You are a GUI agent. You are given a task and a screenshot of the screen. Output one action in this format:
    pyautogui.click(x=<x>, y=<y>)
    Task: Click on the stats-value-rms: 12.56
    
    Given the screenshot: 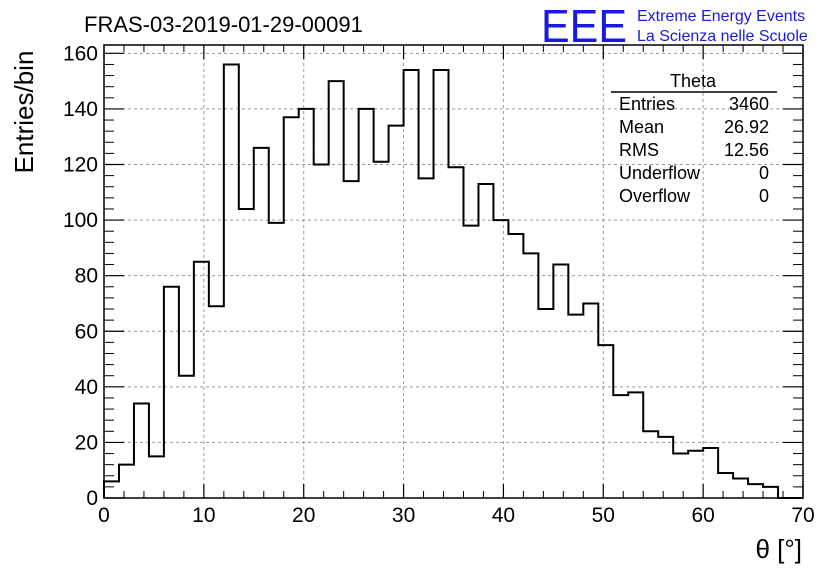 What is the action you would take?
    pyautogui.click(x=746, y=150)
    